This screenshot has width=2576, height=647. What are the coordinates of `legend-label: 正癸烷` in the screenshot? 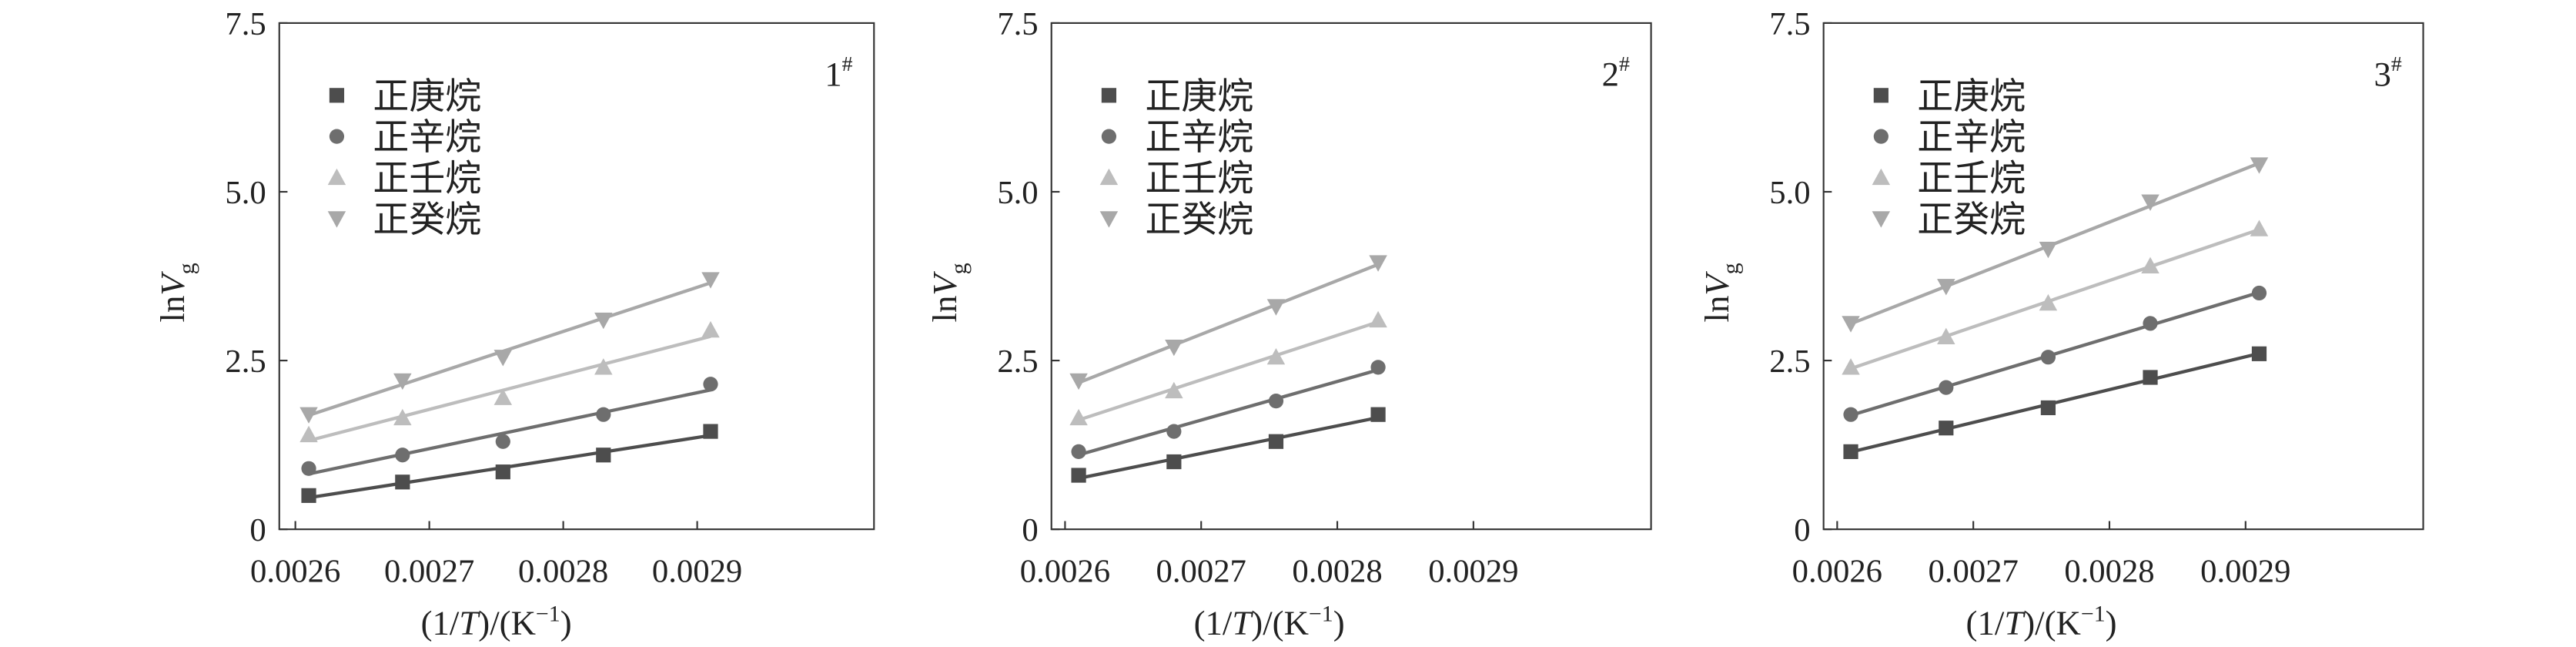 It's located at (427, 220).